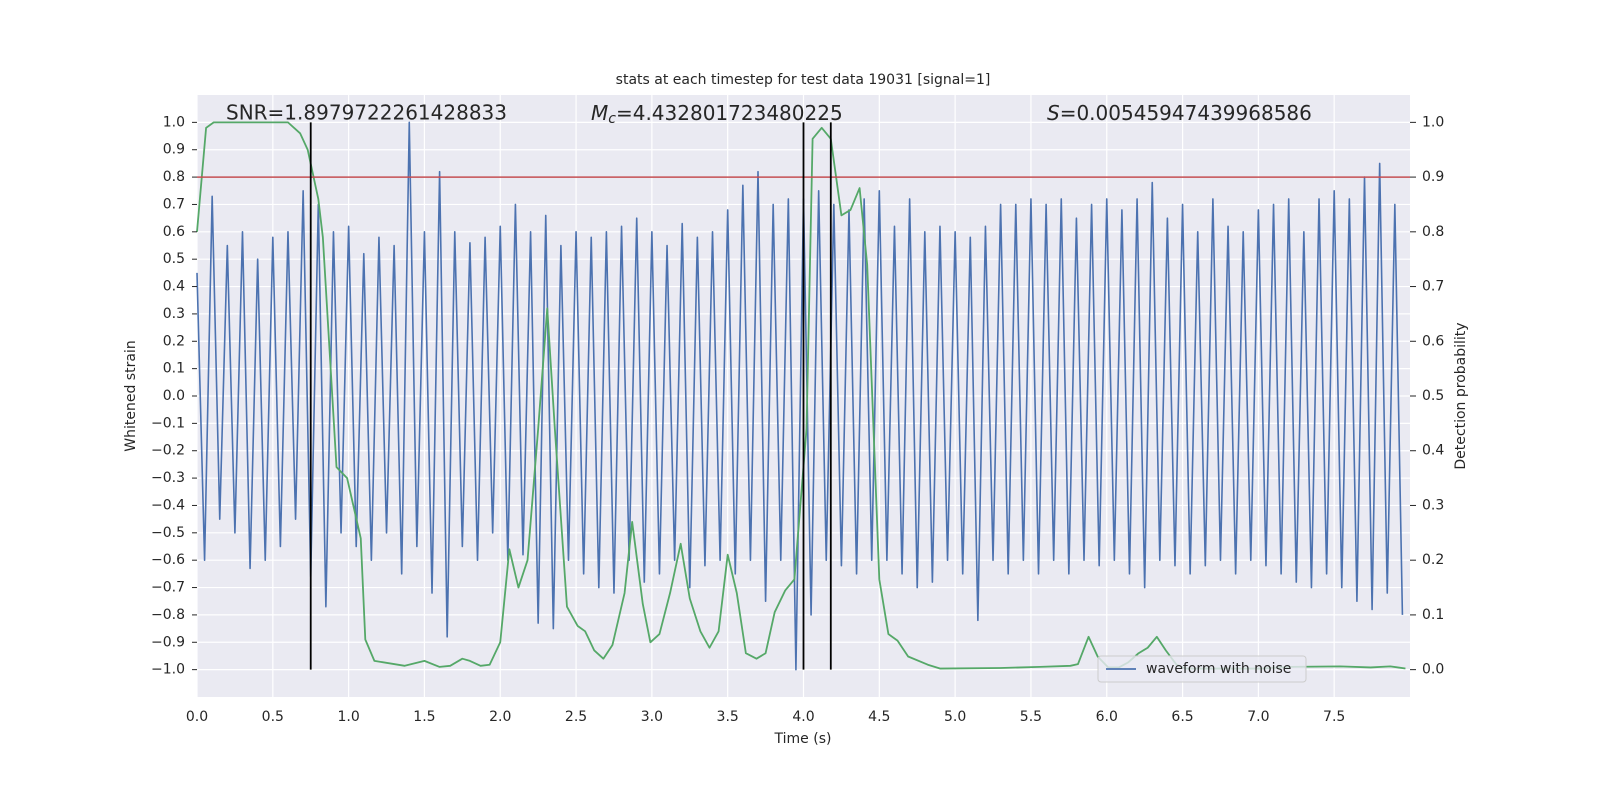 Image resolution: width=1600 pixels, height=800 pixels. I want to click on y2-tick-label: 0.2, so click(1433, 560).